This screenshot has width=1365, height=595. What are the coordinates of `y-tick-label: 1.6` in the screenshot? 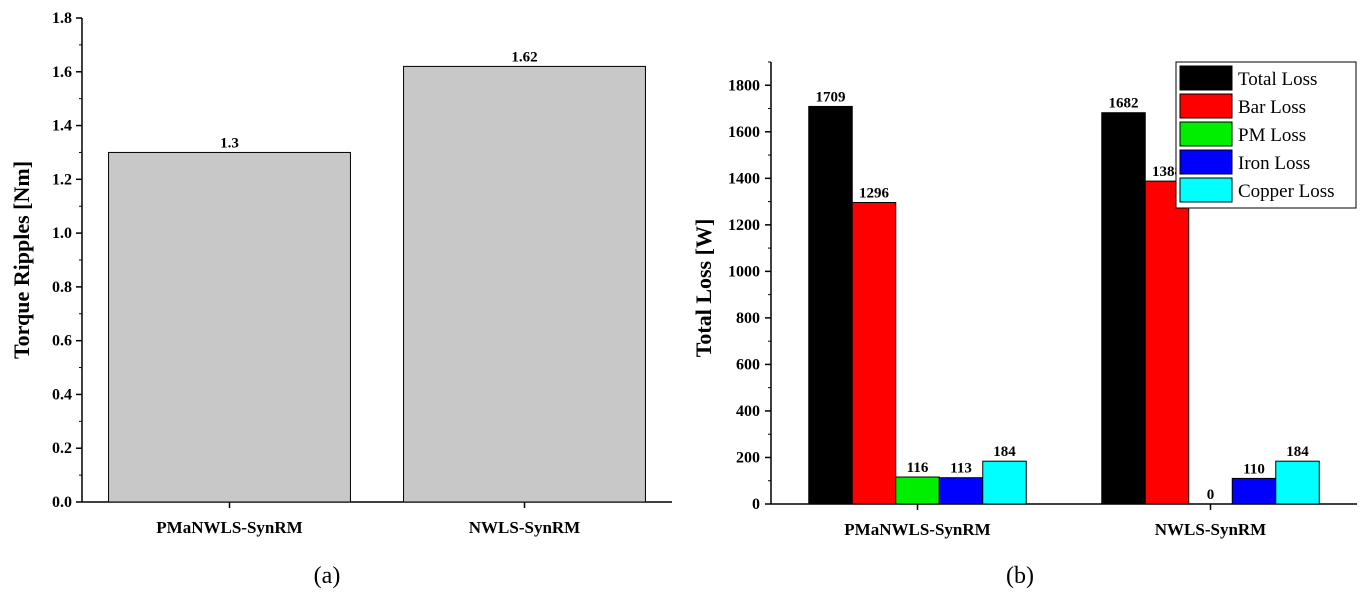 It's located at (62, 72).